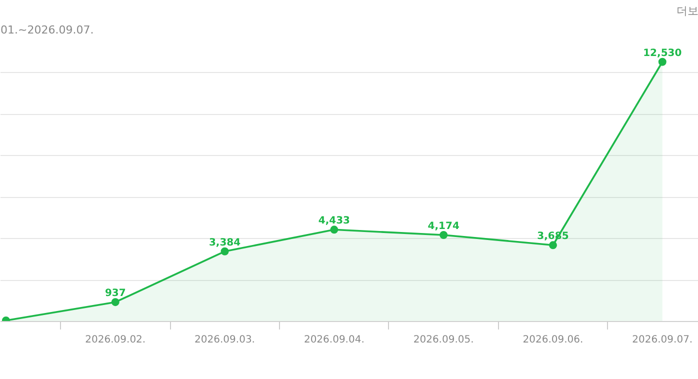 Image resolution: width=698 pixels, height=379 pixels. I want to click on x-tick-label: 2026.09.02., so click(115, 340).